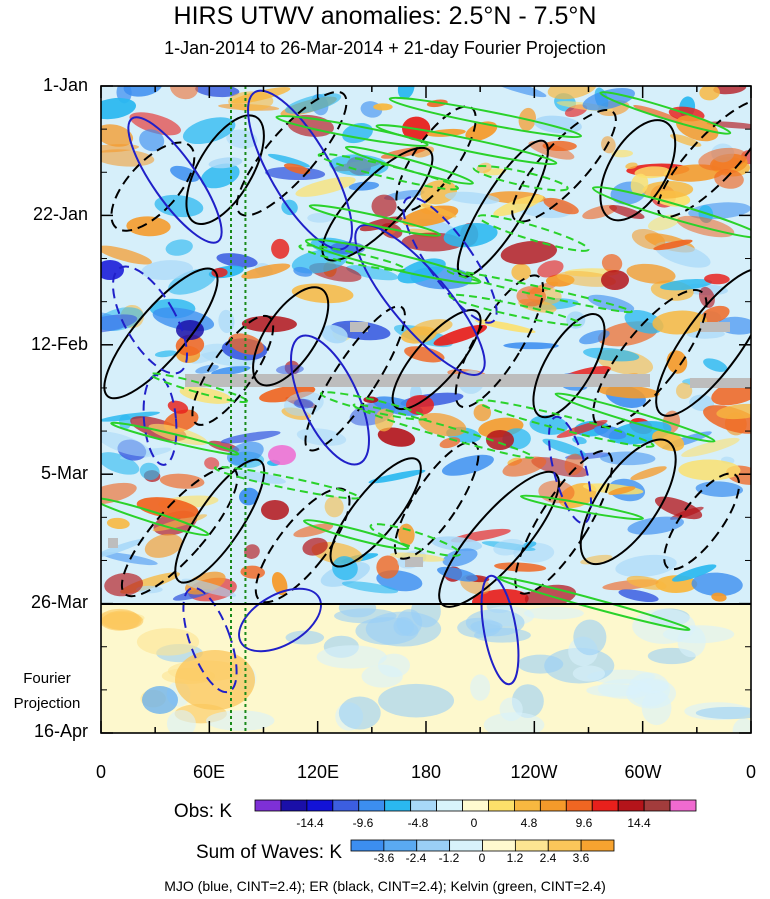 The image size is (770, 899). What do you see at coordinates (202, 811) in the screenshot?
I see `obs-colorbar-label: Obs: K` at bounding box center [202, 811].